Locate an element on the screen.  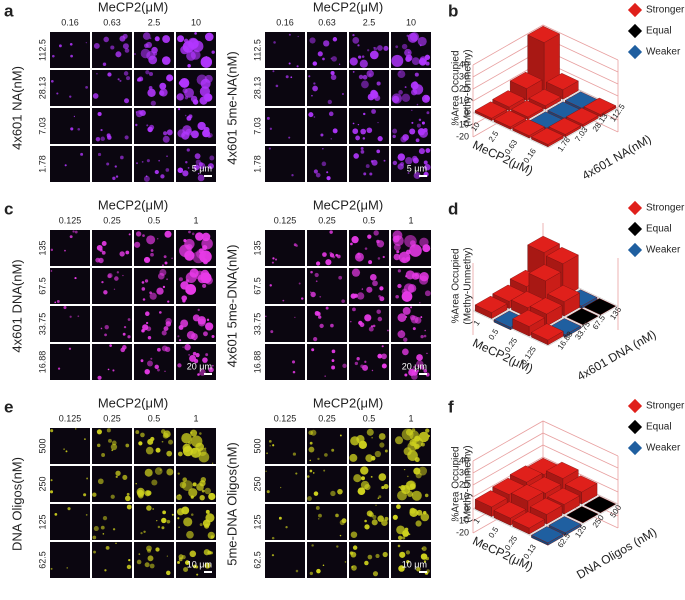
row-label: 33.75 is located at coordinates (257, 324).